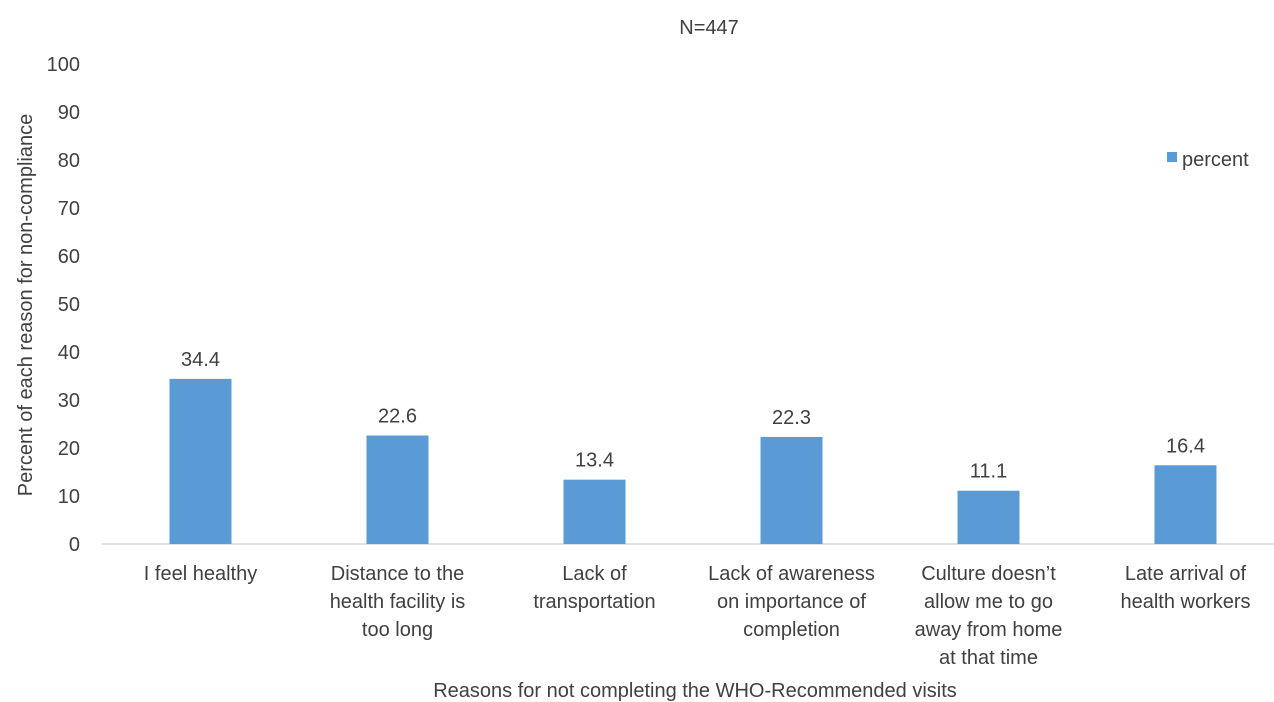  Describe the element at coordinates (989, 630) in the screenshot. I see `category-label: away from home` at that location.